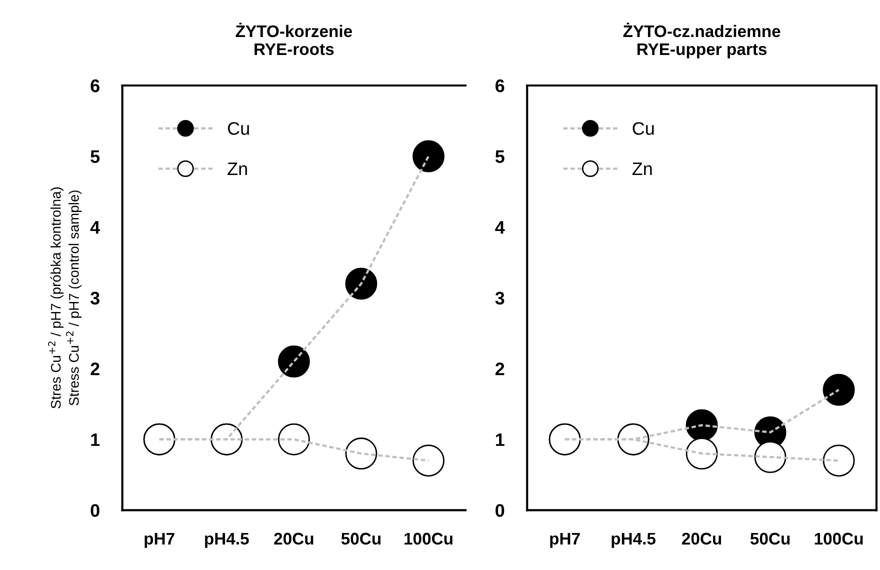 The width and height of the screenshot is (880, 570). I want to click on y-axis-title: Stres Cu$^{+2}$ / pH7 (próbka kontrolna) Stress Cu$^{+2}$ / pH7 (control sample), so click(65, 297).